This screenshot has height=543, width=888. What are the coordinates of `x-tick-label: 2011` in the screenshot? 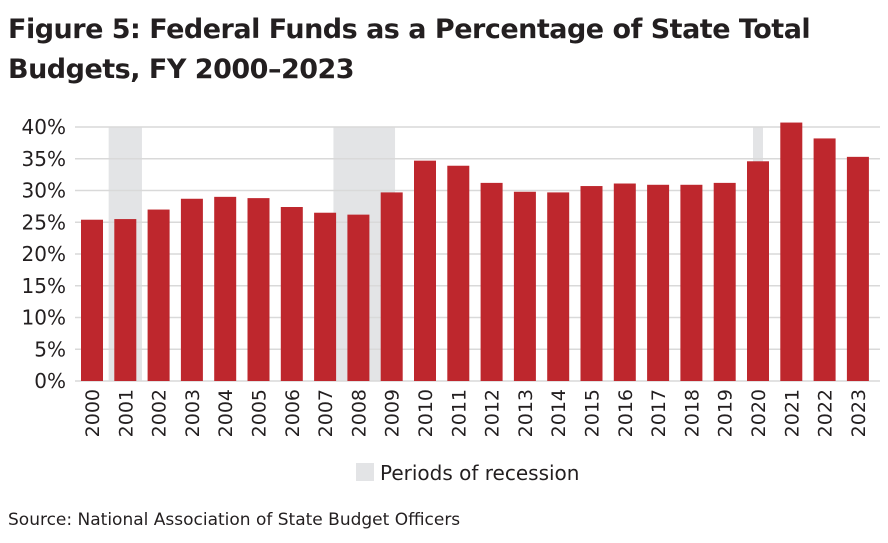 It's located at (459, 413).